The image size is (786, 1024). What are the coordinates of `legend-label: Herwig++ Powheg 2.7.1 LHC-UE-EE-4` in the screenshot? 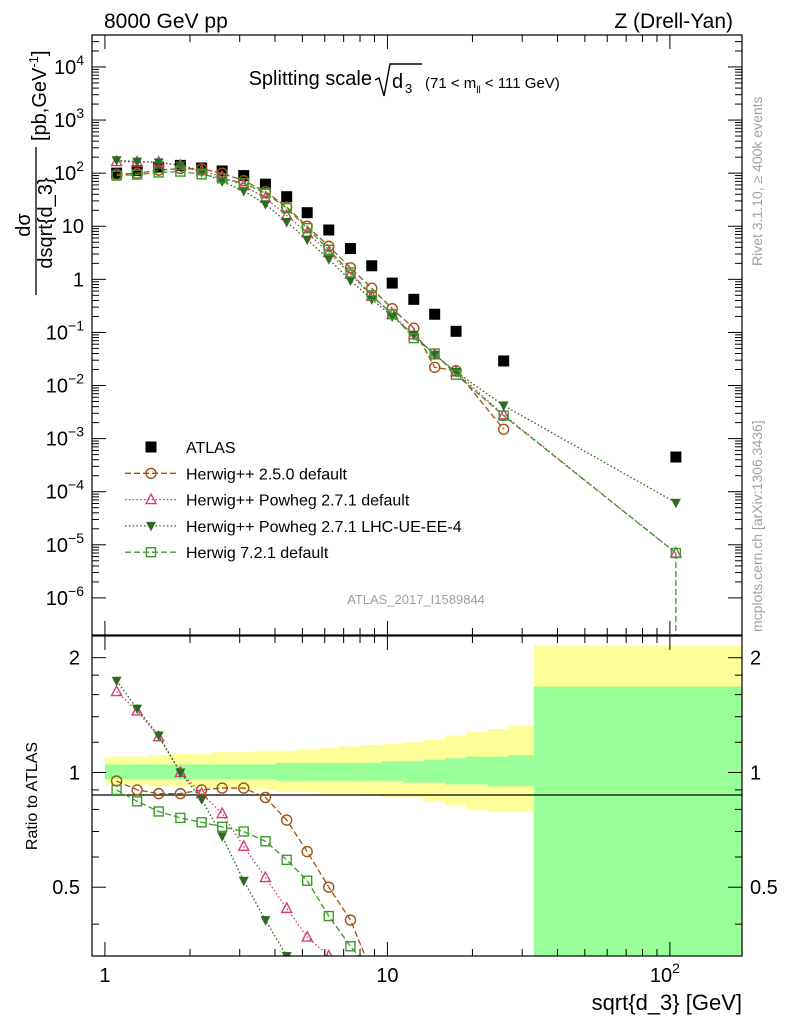 It's located at (324, 527).